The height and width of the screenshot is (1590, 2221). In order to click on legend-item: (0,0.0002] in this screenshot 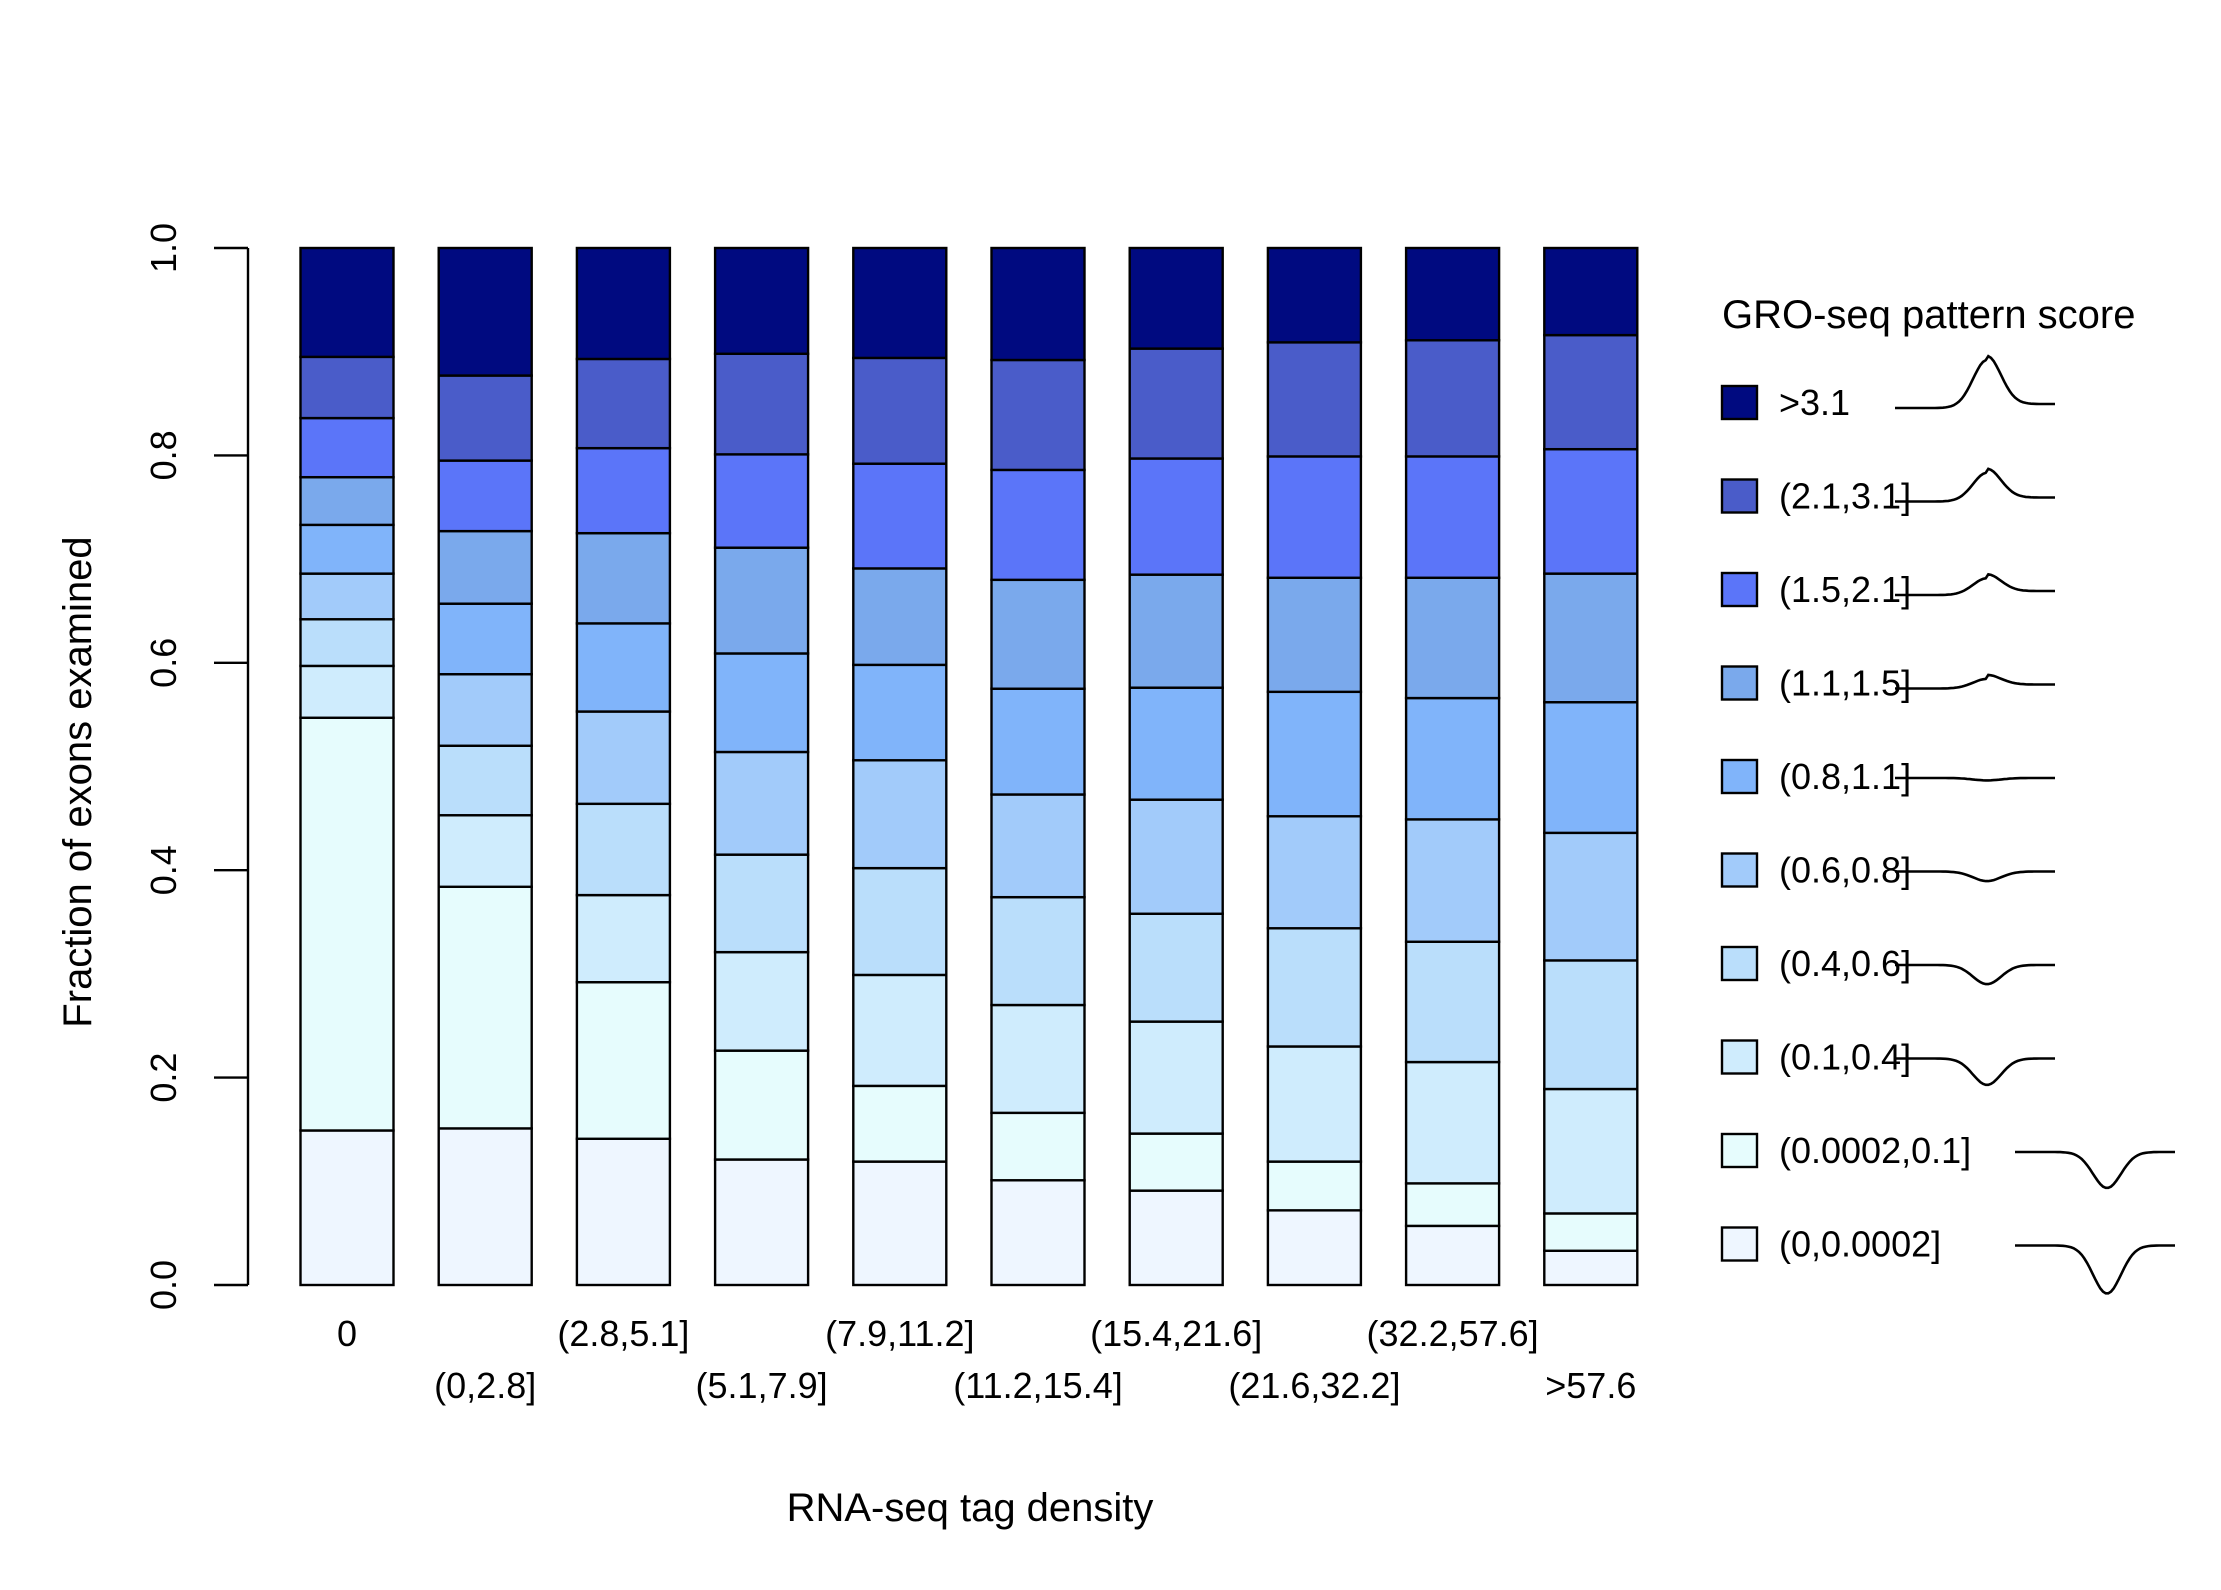, I will do `click(1947, 1259)`.